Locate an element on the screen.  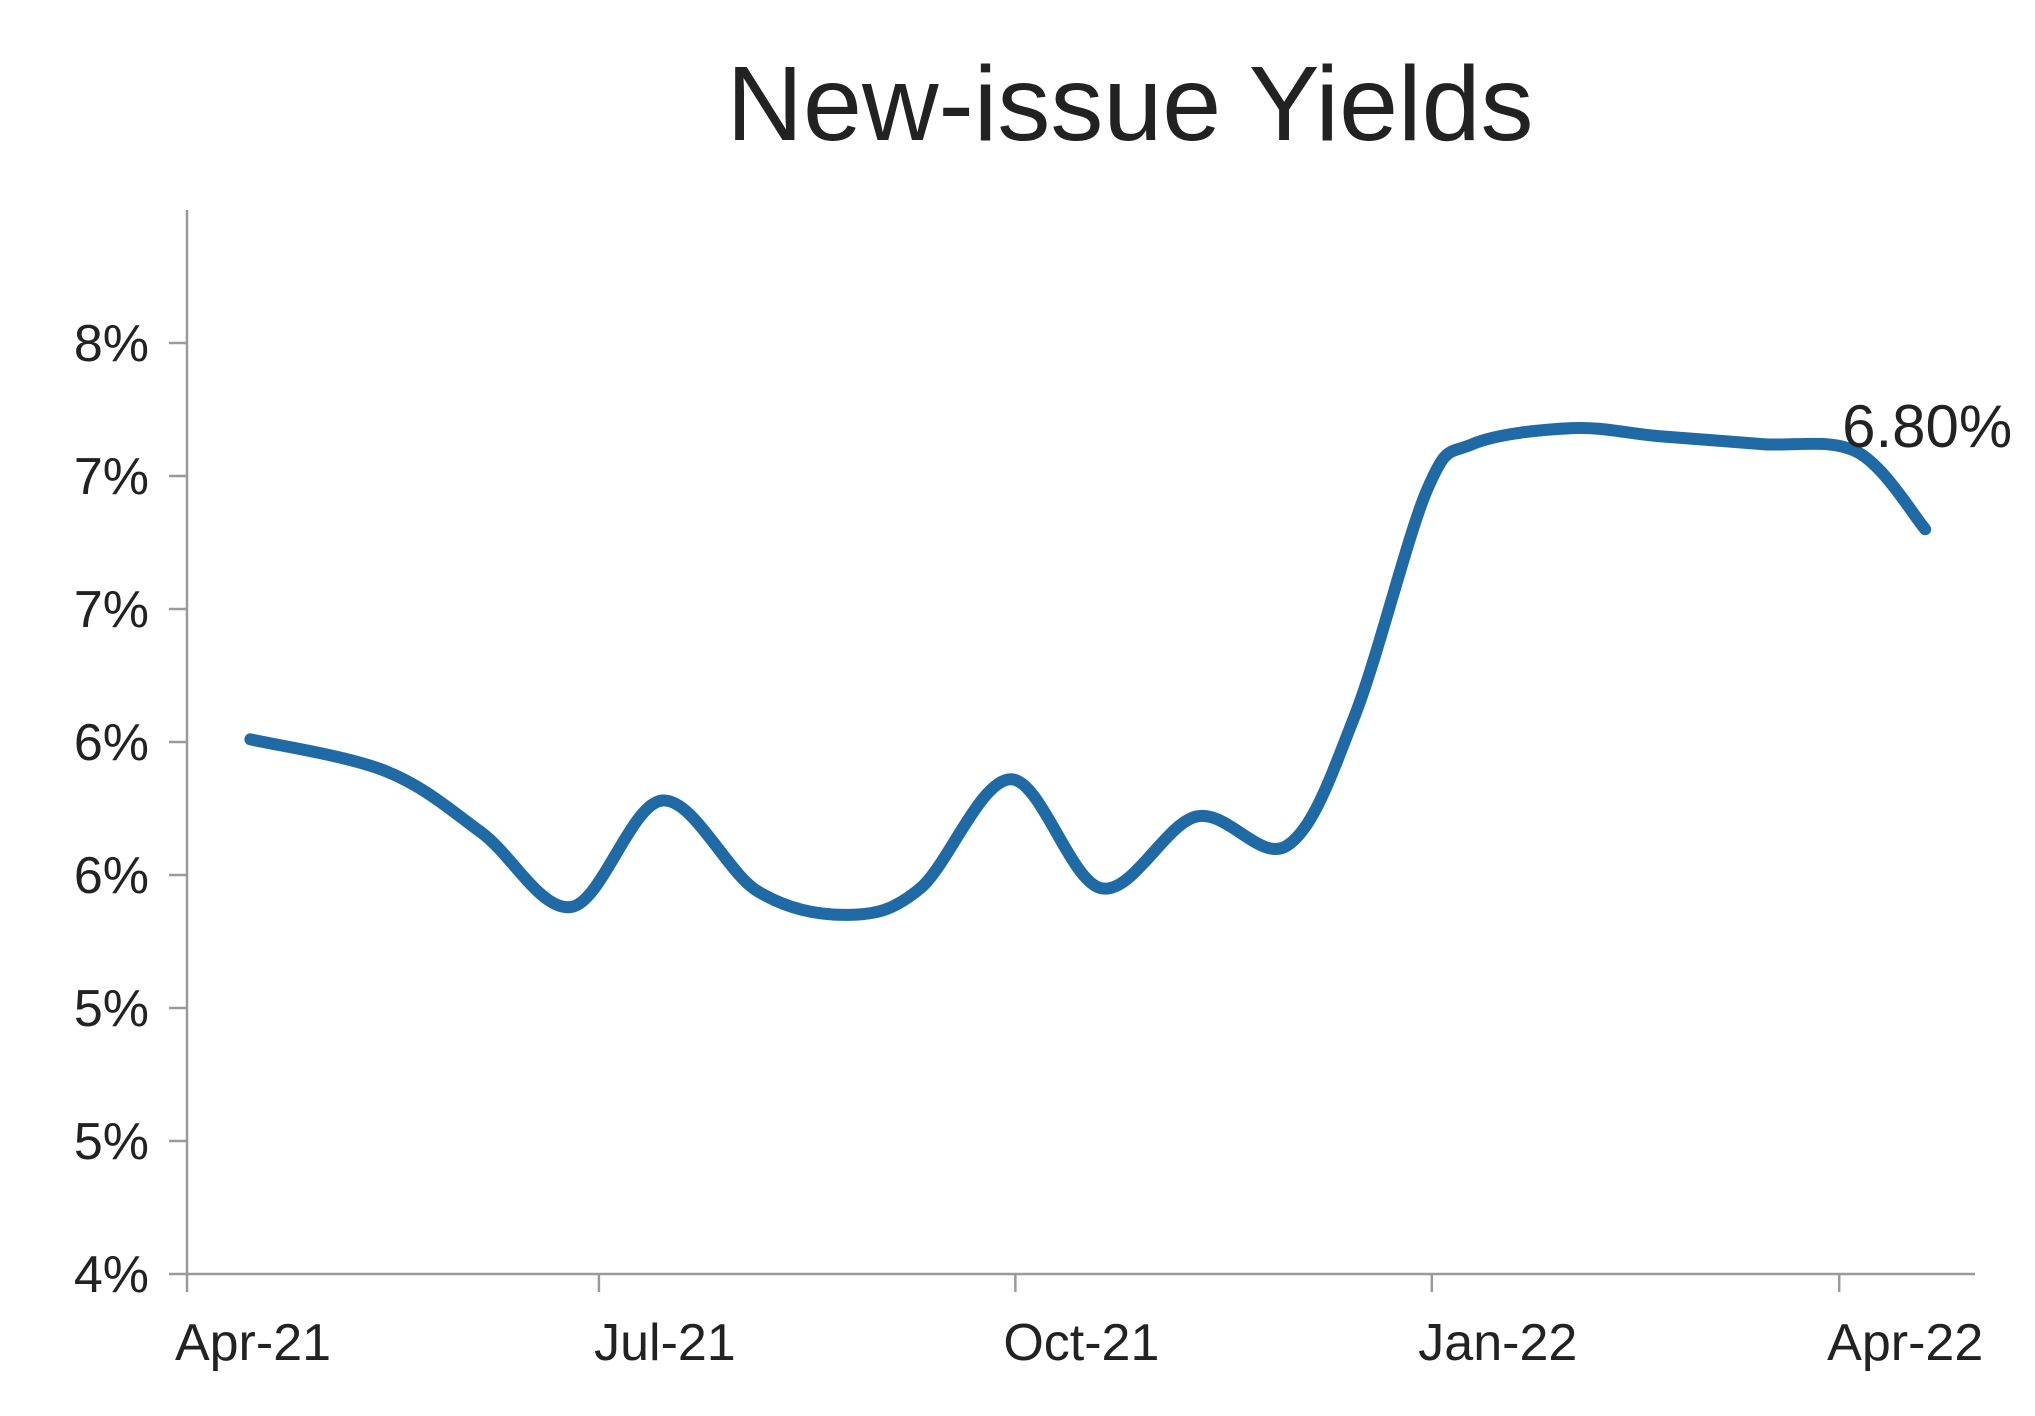
end-value-label: 6.80% is located at coordinates (1927, 426).